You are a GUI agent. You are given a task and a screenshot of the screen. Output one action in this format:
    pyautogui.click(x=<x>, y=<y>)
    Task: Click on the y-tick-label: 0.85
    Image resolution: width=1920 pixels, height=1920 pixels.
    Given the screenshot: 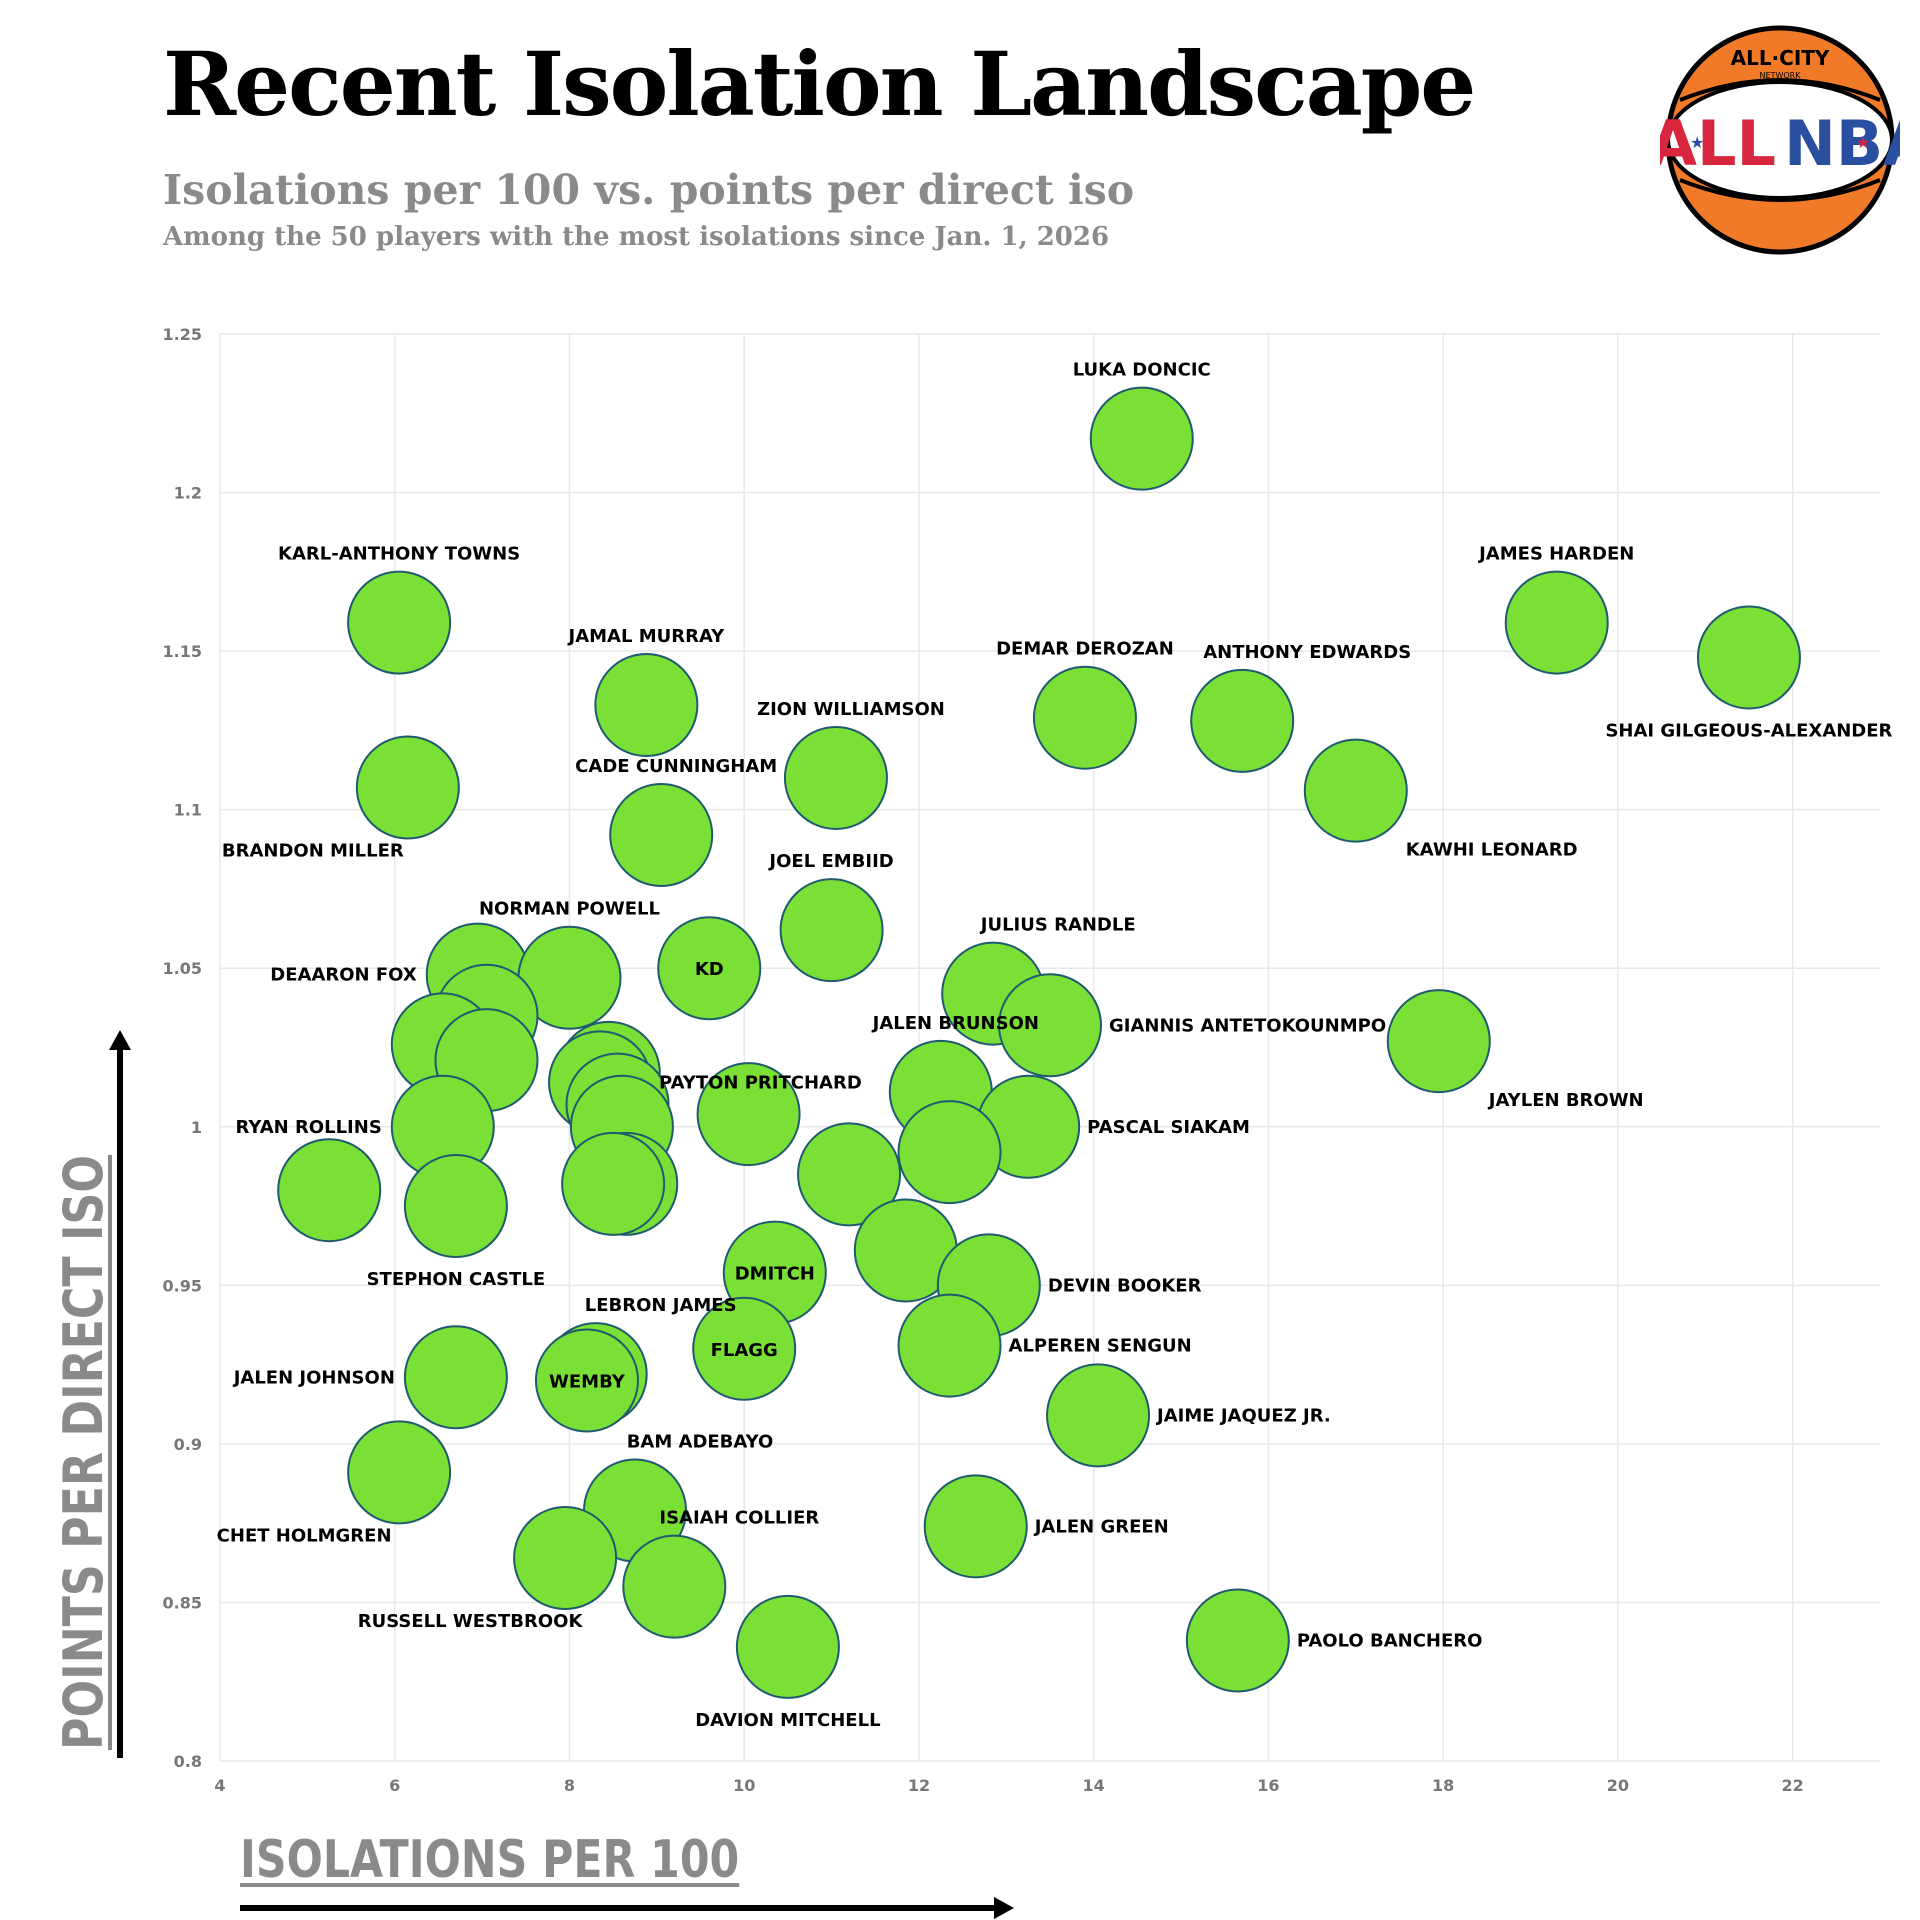 What is the action you would take?
    pyautogui.click(x=182, y=1602)
    